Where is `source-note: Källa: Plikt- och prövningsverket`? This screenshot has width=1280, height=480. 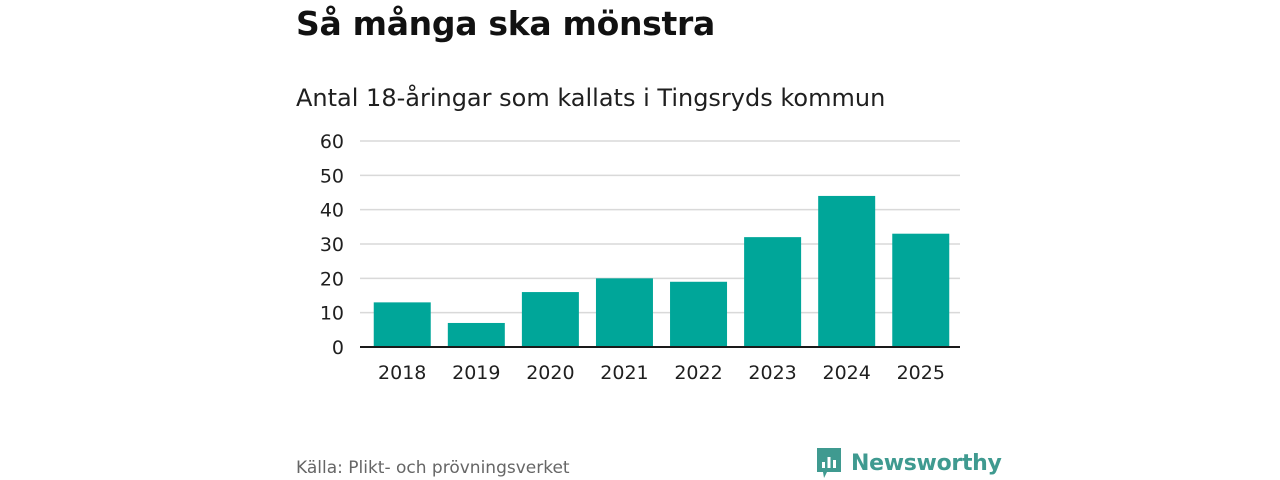 source-note: Källa: Plikt- och prövningsverket is located at coordinates (433, 468).